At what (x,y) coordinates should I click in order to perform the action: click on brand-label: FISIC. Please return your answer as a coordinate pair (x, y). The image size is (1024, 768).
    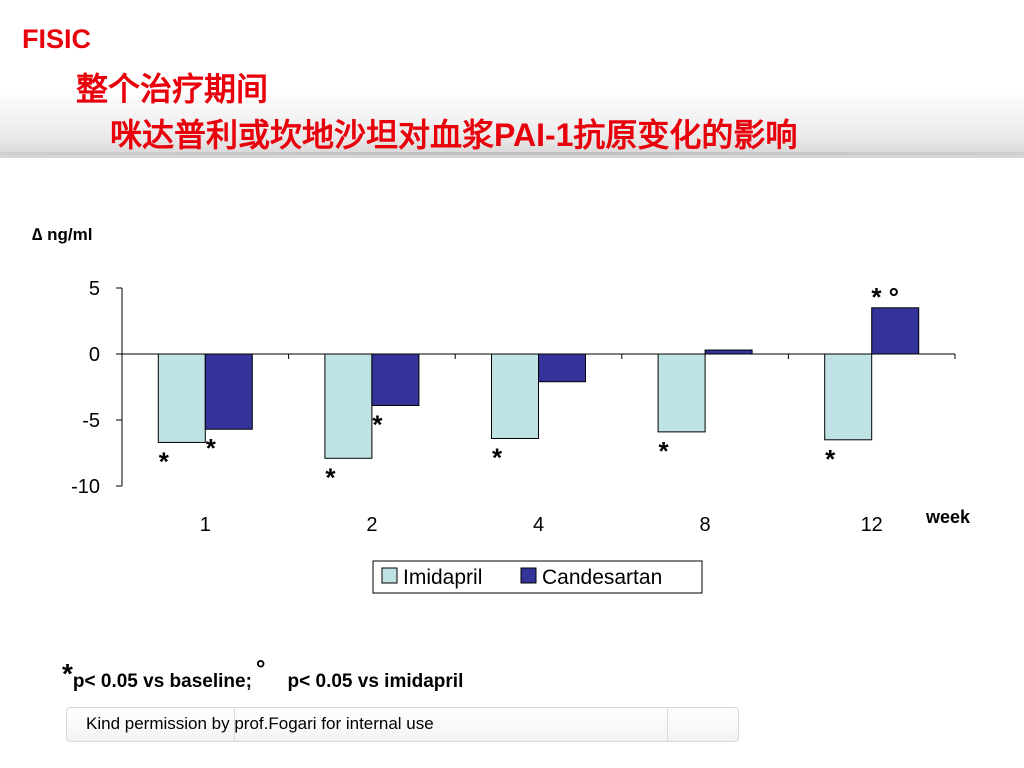
    Looking at the image, I should click on (57, 39).